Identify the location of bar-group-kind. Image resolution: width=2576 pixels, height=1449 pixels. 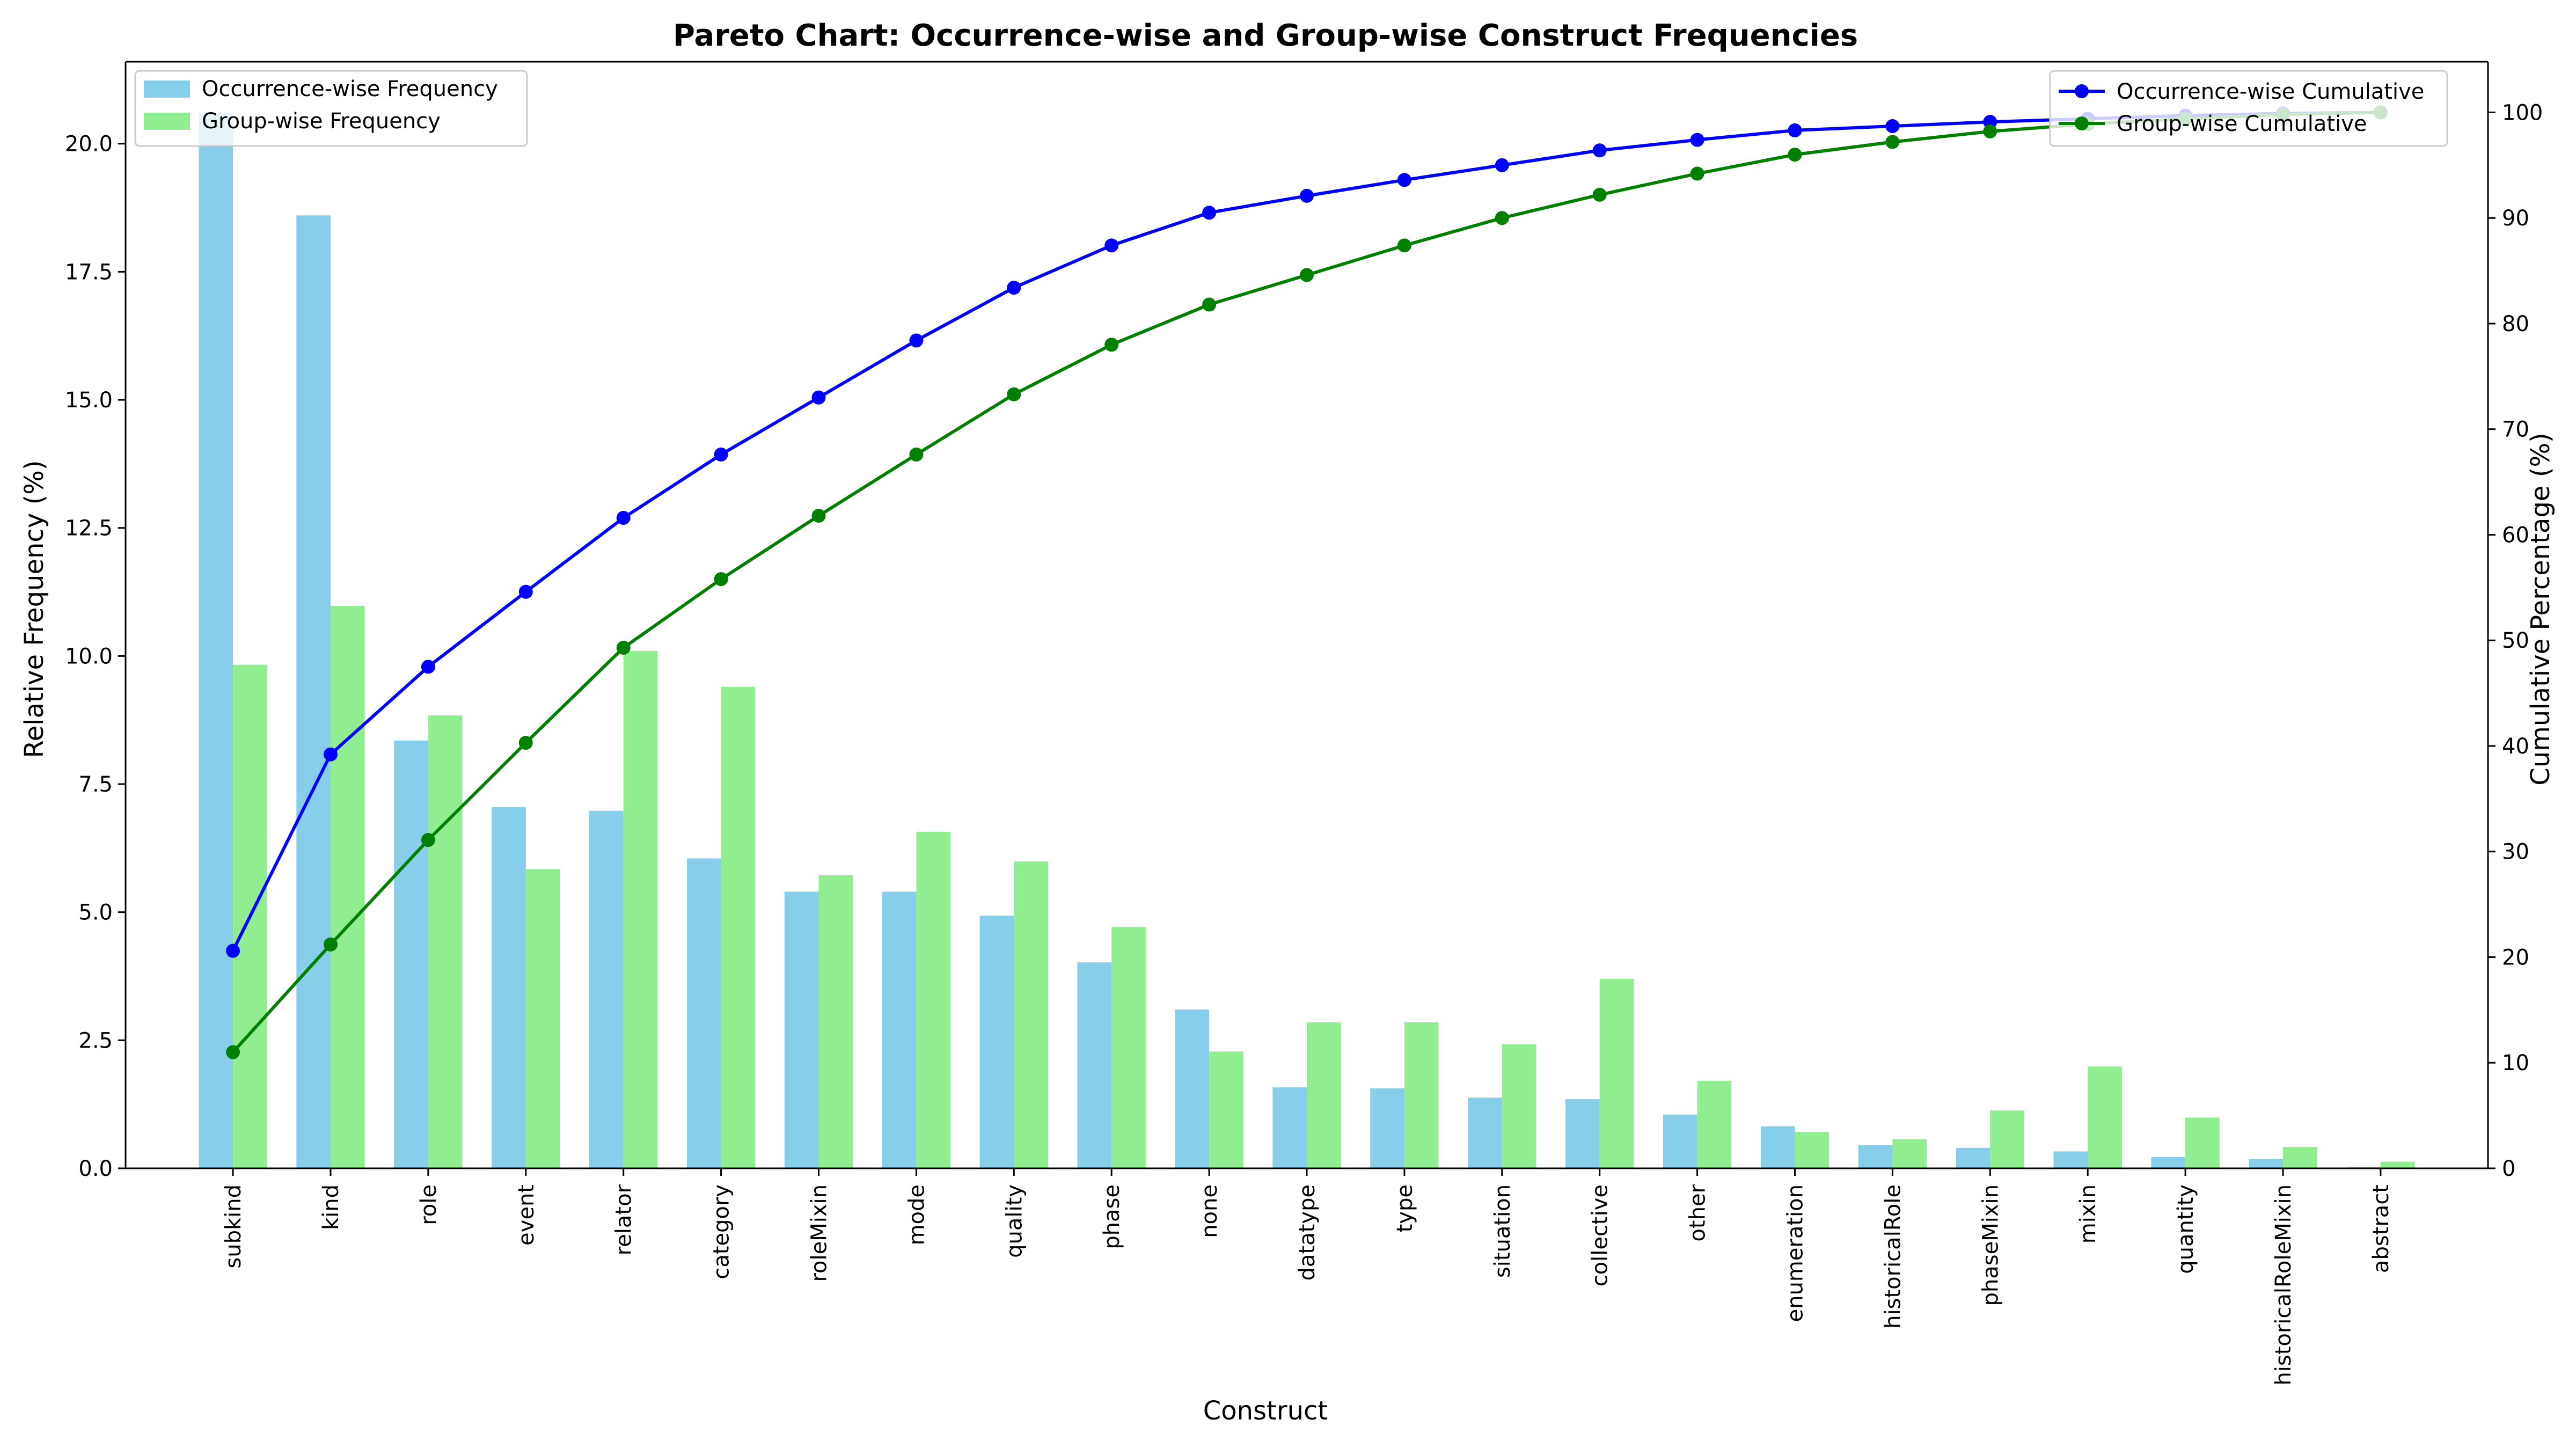
(347, 886).